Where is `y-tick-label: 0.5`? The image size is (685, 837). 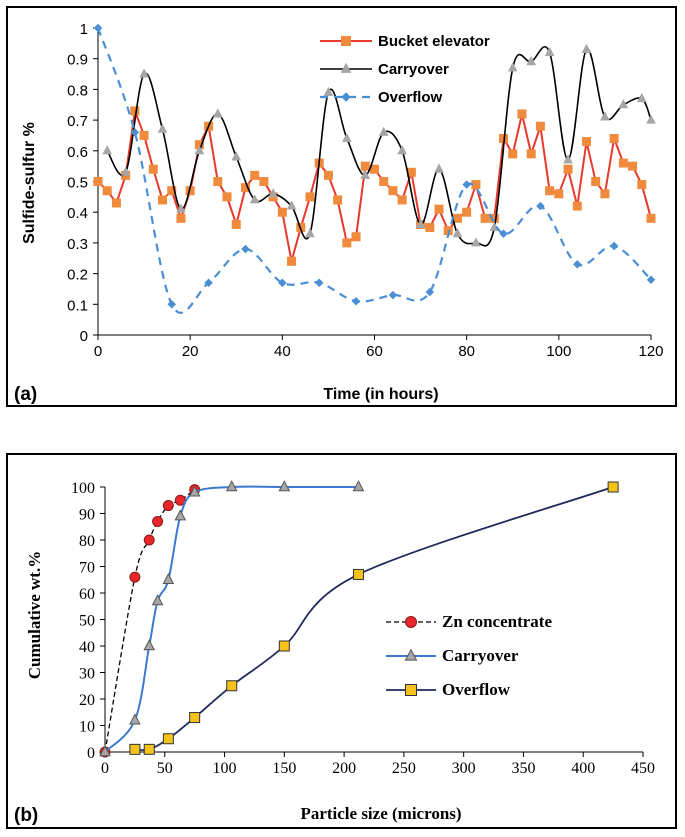 y-tick-label: 0.5 is located at coordinates (77, 183).